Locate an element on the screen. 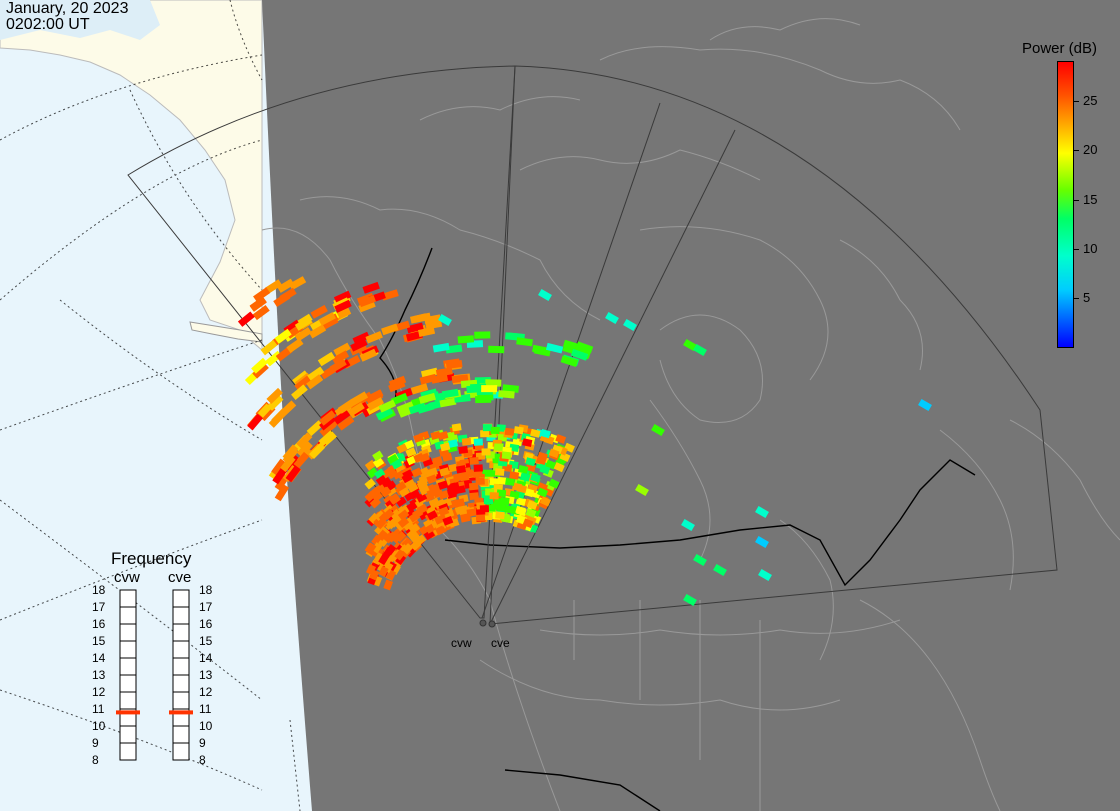 The width and height of the screenshot is (1120, 811). frequency-label-left: 13 is located at coordinates (99, 675).